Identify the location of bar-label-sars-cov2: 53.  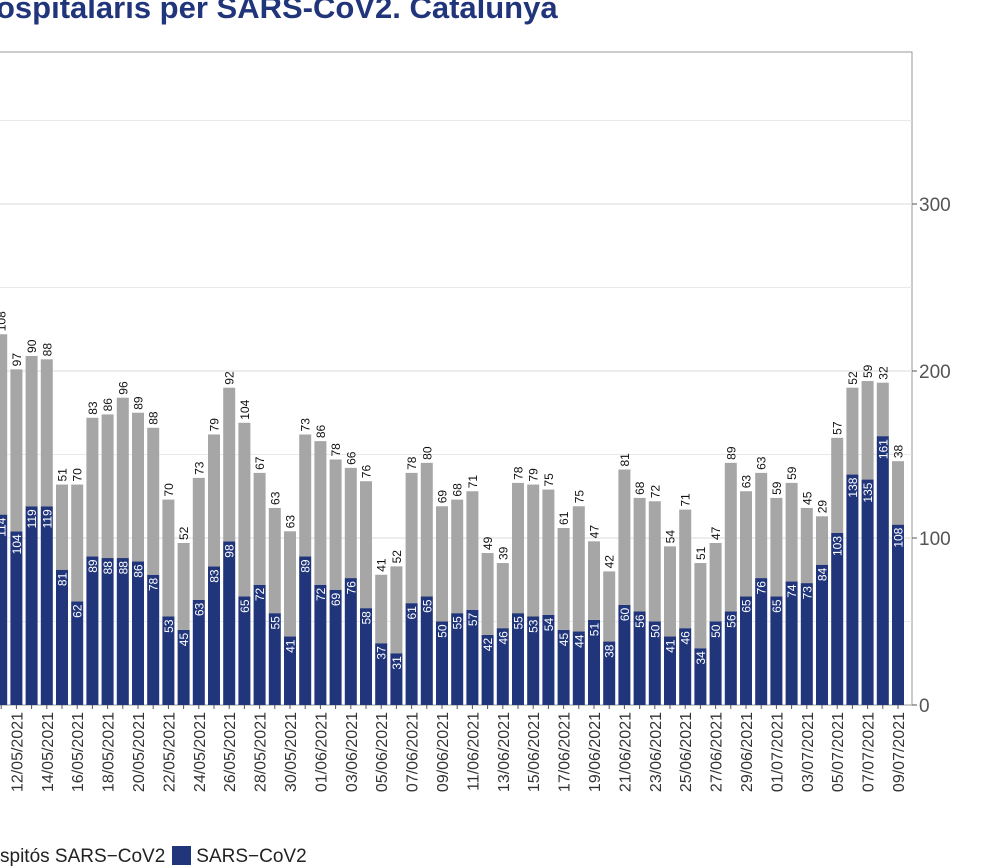
(534, 626).